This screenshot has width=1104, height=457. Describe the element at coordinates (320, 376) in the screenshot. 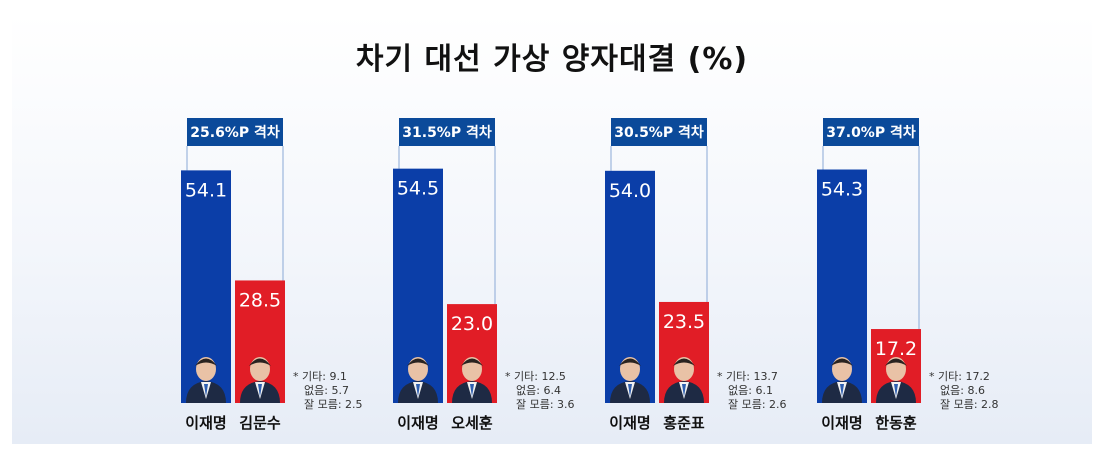

I see `others-note-line: * 기타: 9.1` at that location.